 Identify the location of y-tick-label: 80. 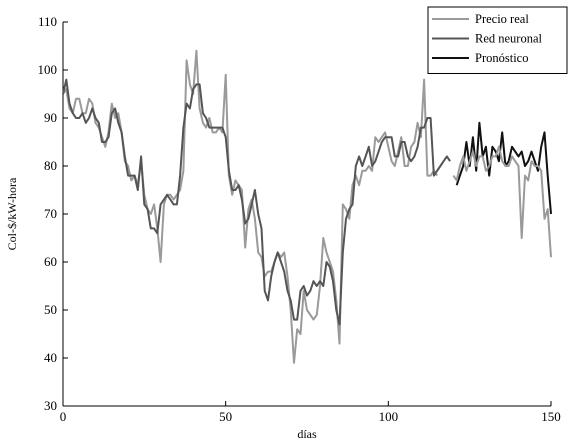
(50, 165).